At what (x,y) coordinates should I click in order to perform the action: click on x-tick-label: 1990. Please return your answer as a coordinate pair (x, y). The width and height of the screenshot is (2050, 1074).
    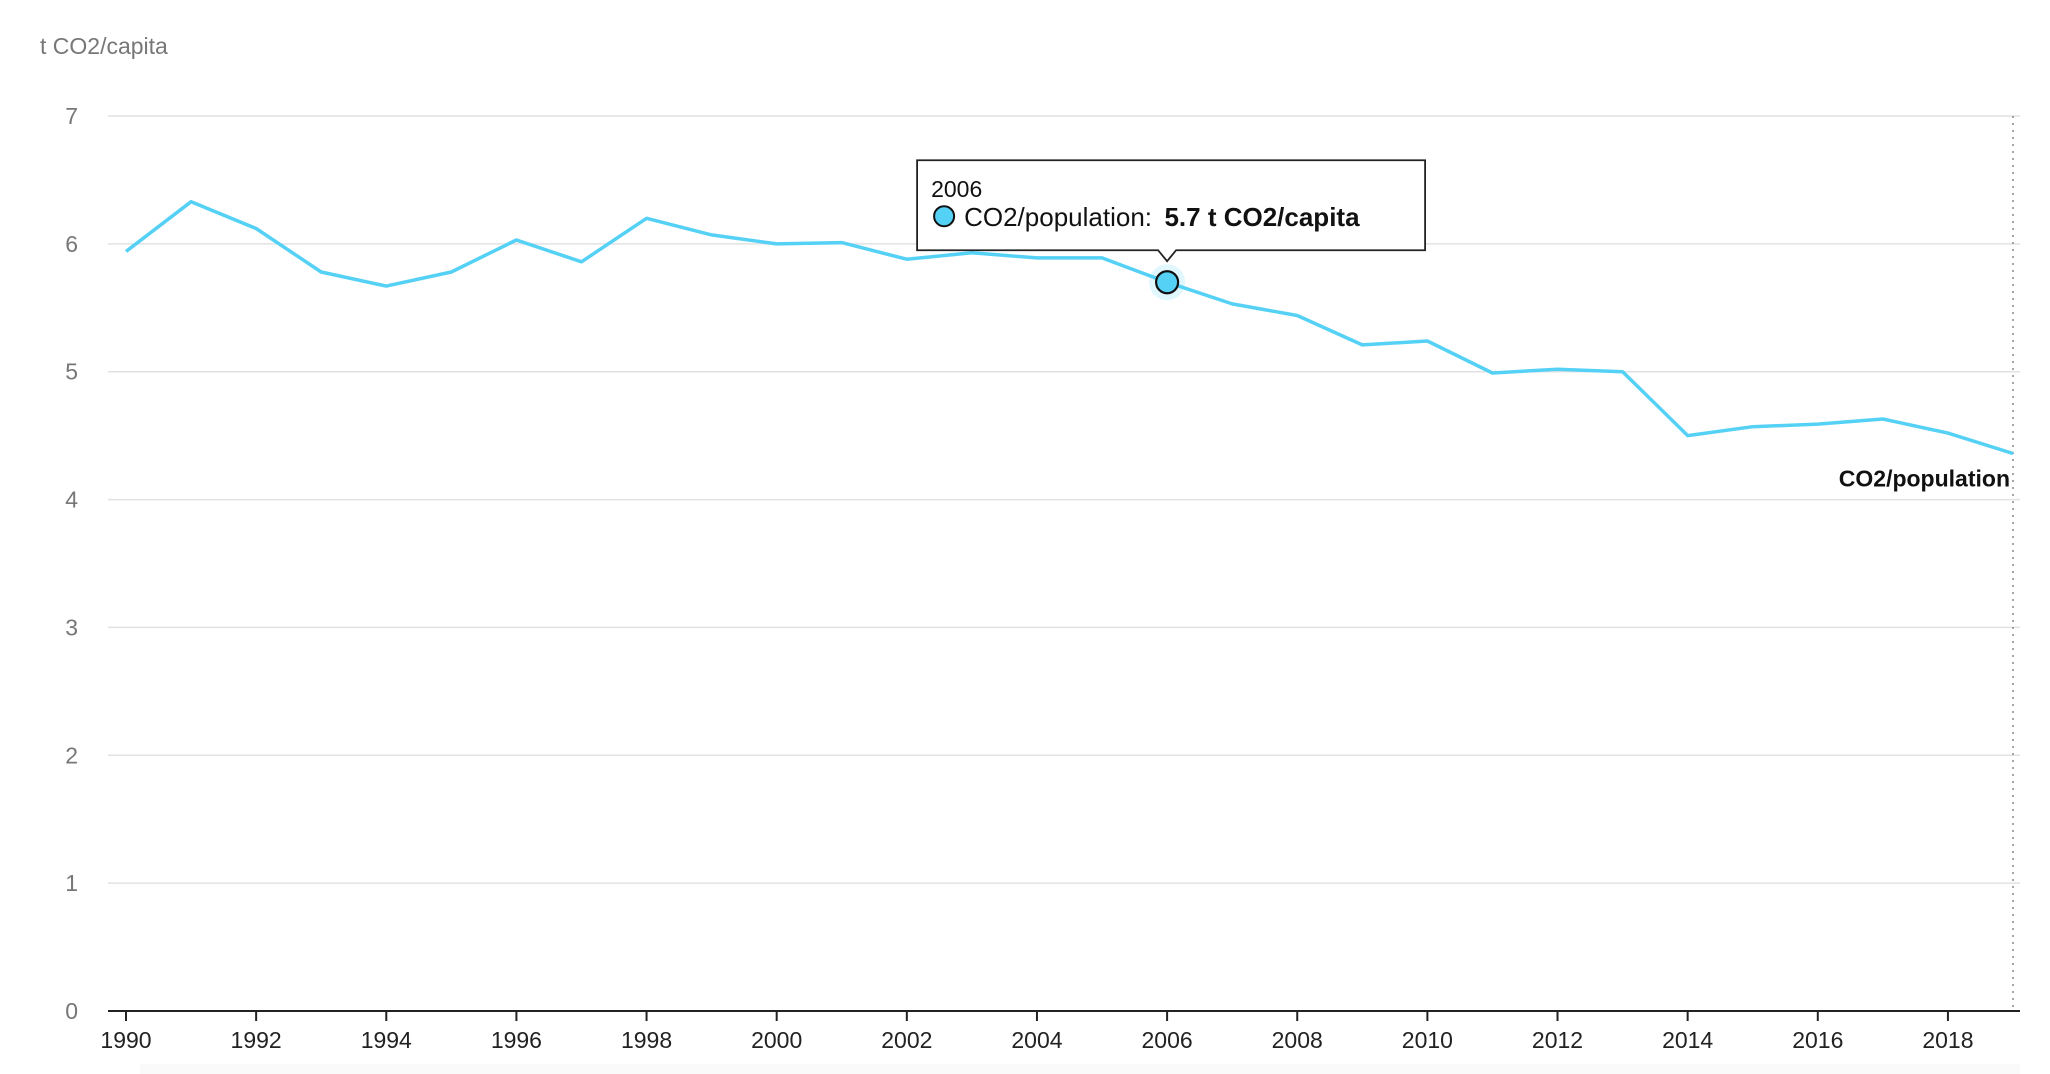
    Looking at the image, I should click on (125, 1040).